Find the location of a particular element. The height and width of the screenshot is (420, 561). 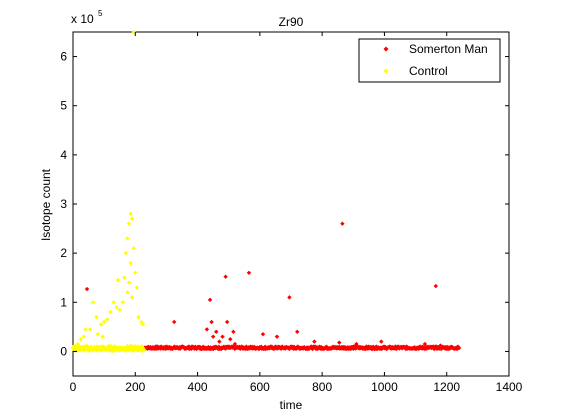

y-exponent-label: x 10 is located at coordinates (82, 19).